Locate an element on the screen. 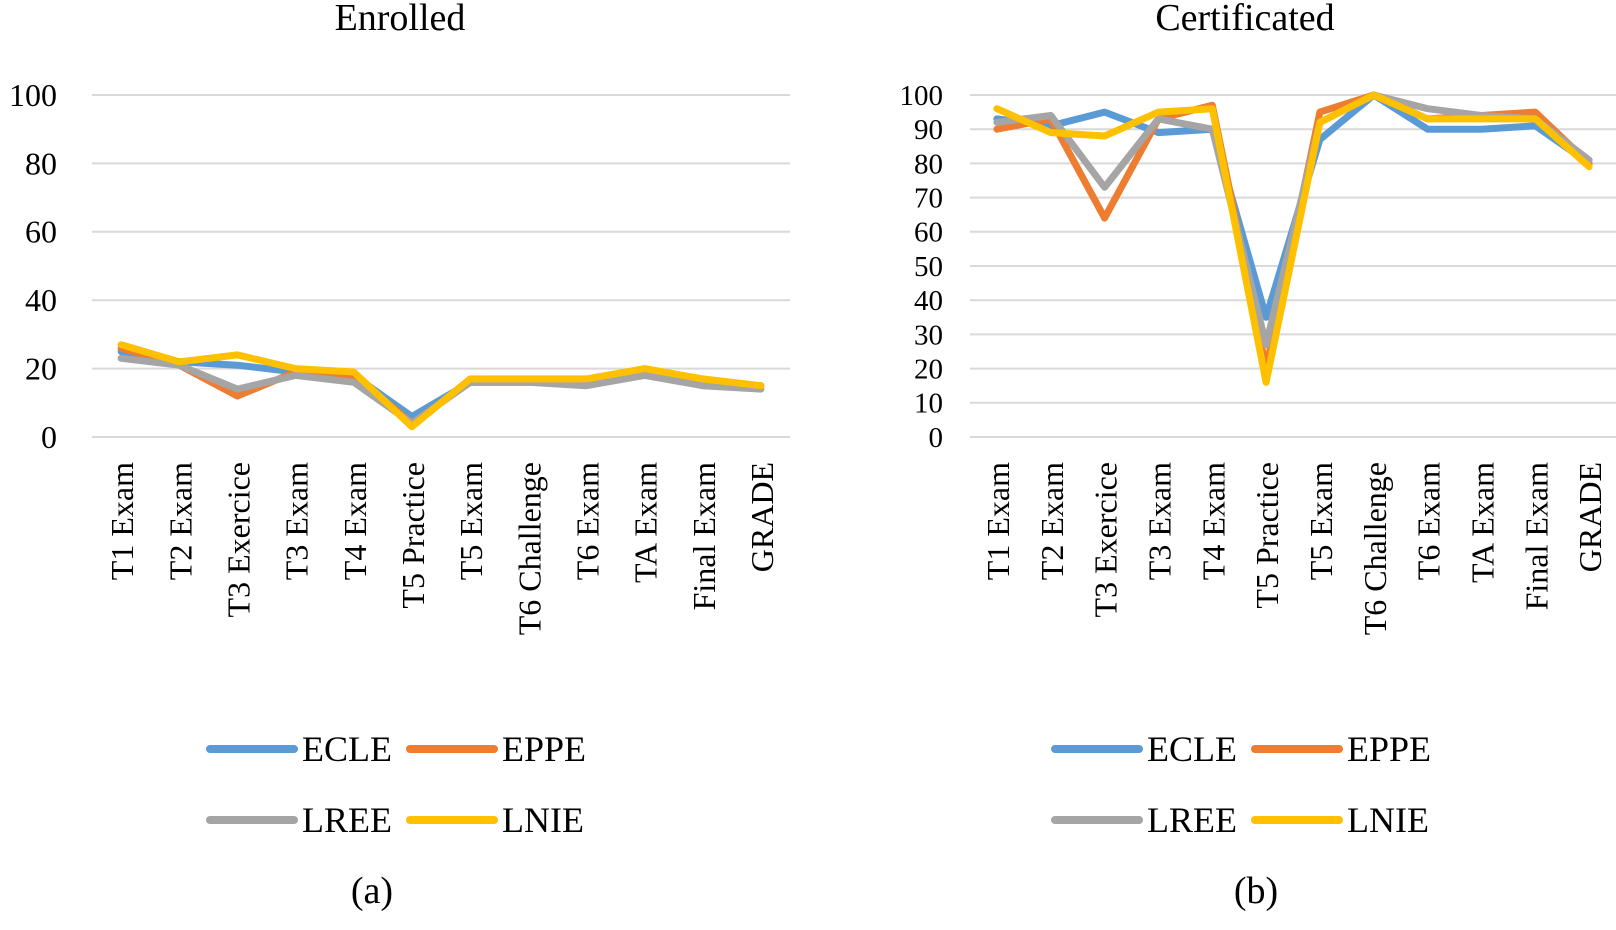 The image size is (1616, 930). chart-title: Certificated is located at coordinates (1244, 19).